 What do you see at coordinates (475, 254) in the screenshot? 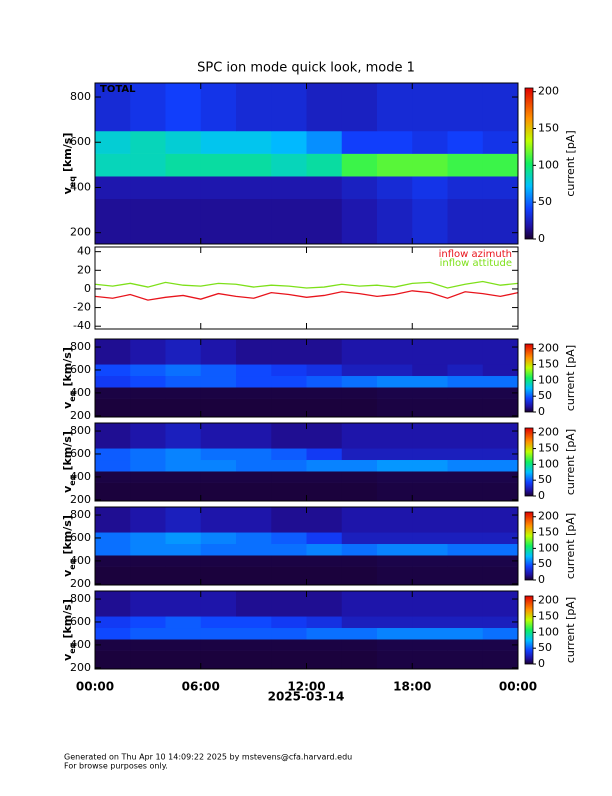
I see `legend-entry: inflow azimuth` at bounding box center [475, 254].